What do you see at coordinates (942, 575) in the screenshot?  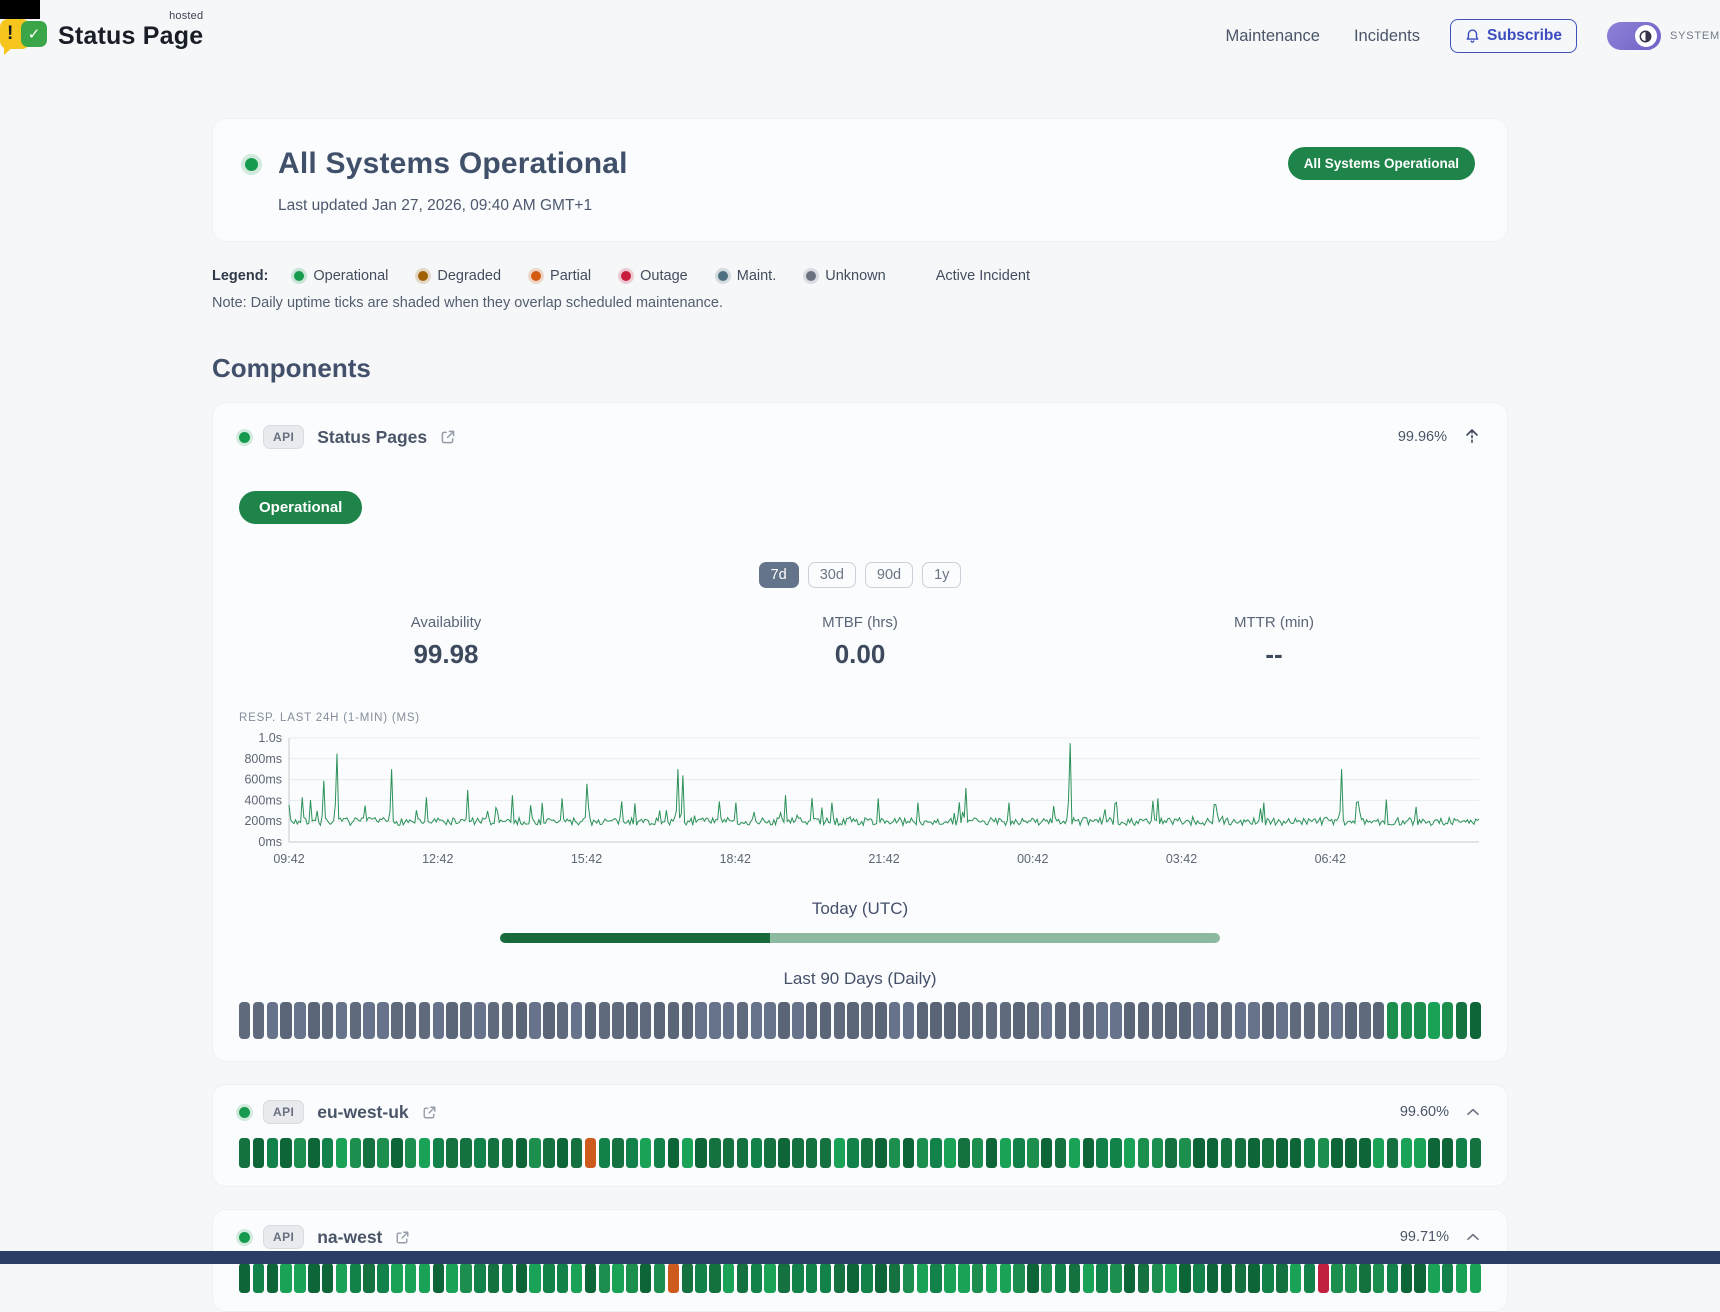 I see `range-button-1y: 1y` at bounding box center [942, 575].